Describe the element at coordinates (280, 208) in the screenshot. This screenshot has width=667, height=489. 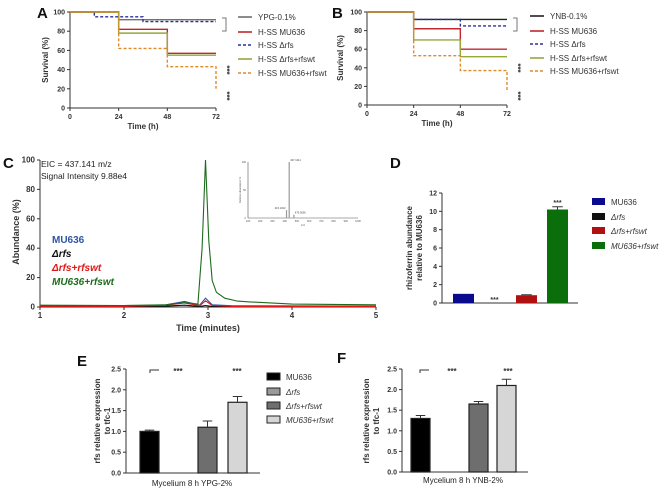
I see `inset-peak-label: 415.1322` at that location.